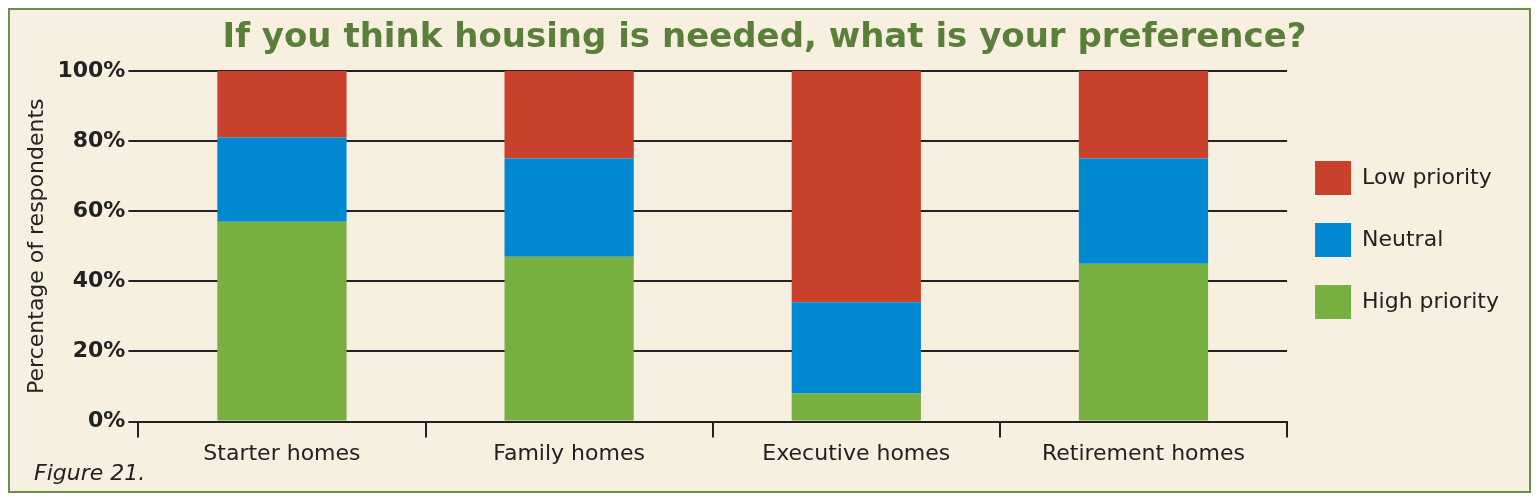  Describe the element at coordinates (99, 209) in the screenshot. I see `y-tick-label: 60%` at that location.